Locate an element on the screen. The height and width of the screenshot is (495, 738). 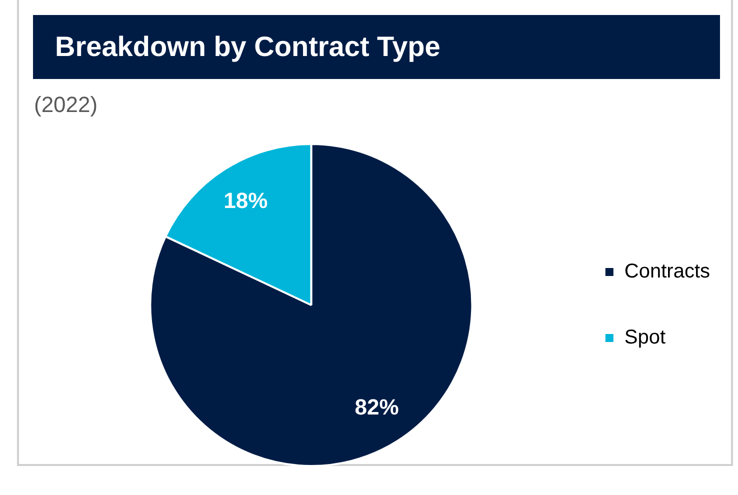
data-label: 18% is located at coordinates (246, 200).